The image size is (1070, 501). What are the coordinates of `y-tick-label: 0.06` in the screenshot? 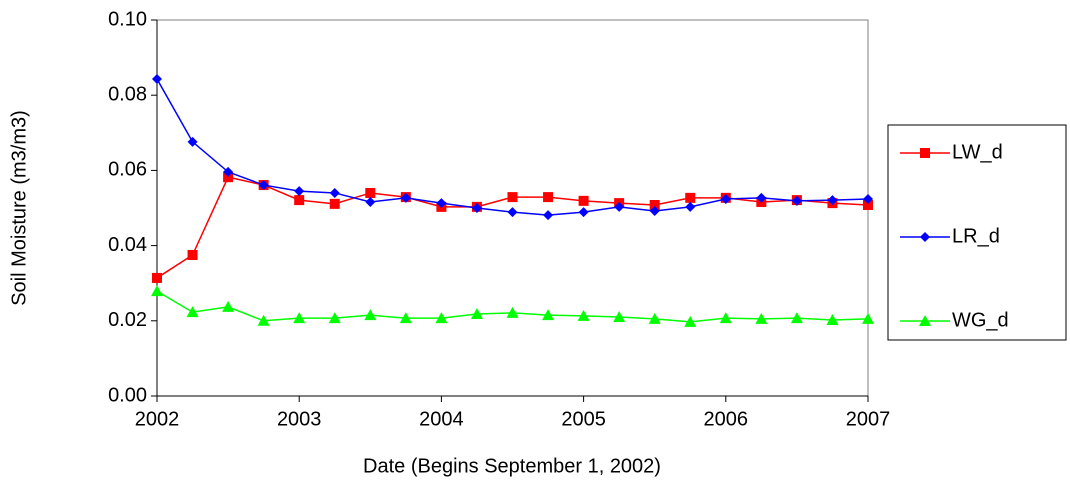 It's located at (127, 170).